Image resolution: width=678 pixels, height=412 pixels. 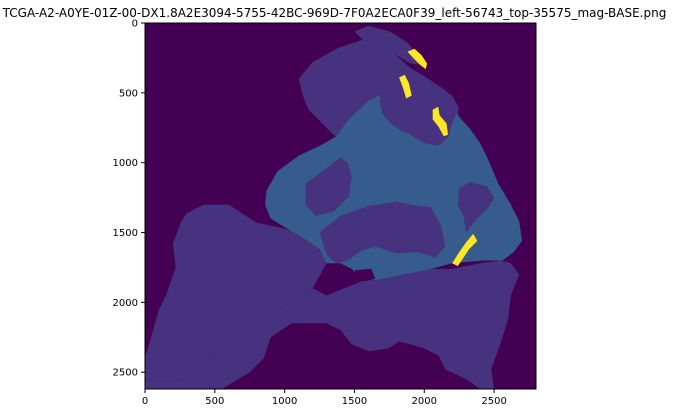 I want to click on x-tick-label: 1000, so click(x=284, y=401).